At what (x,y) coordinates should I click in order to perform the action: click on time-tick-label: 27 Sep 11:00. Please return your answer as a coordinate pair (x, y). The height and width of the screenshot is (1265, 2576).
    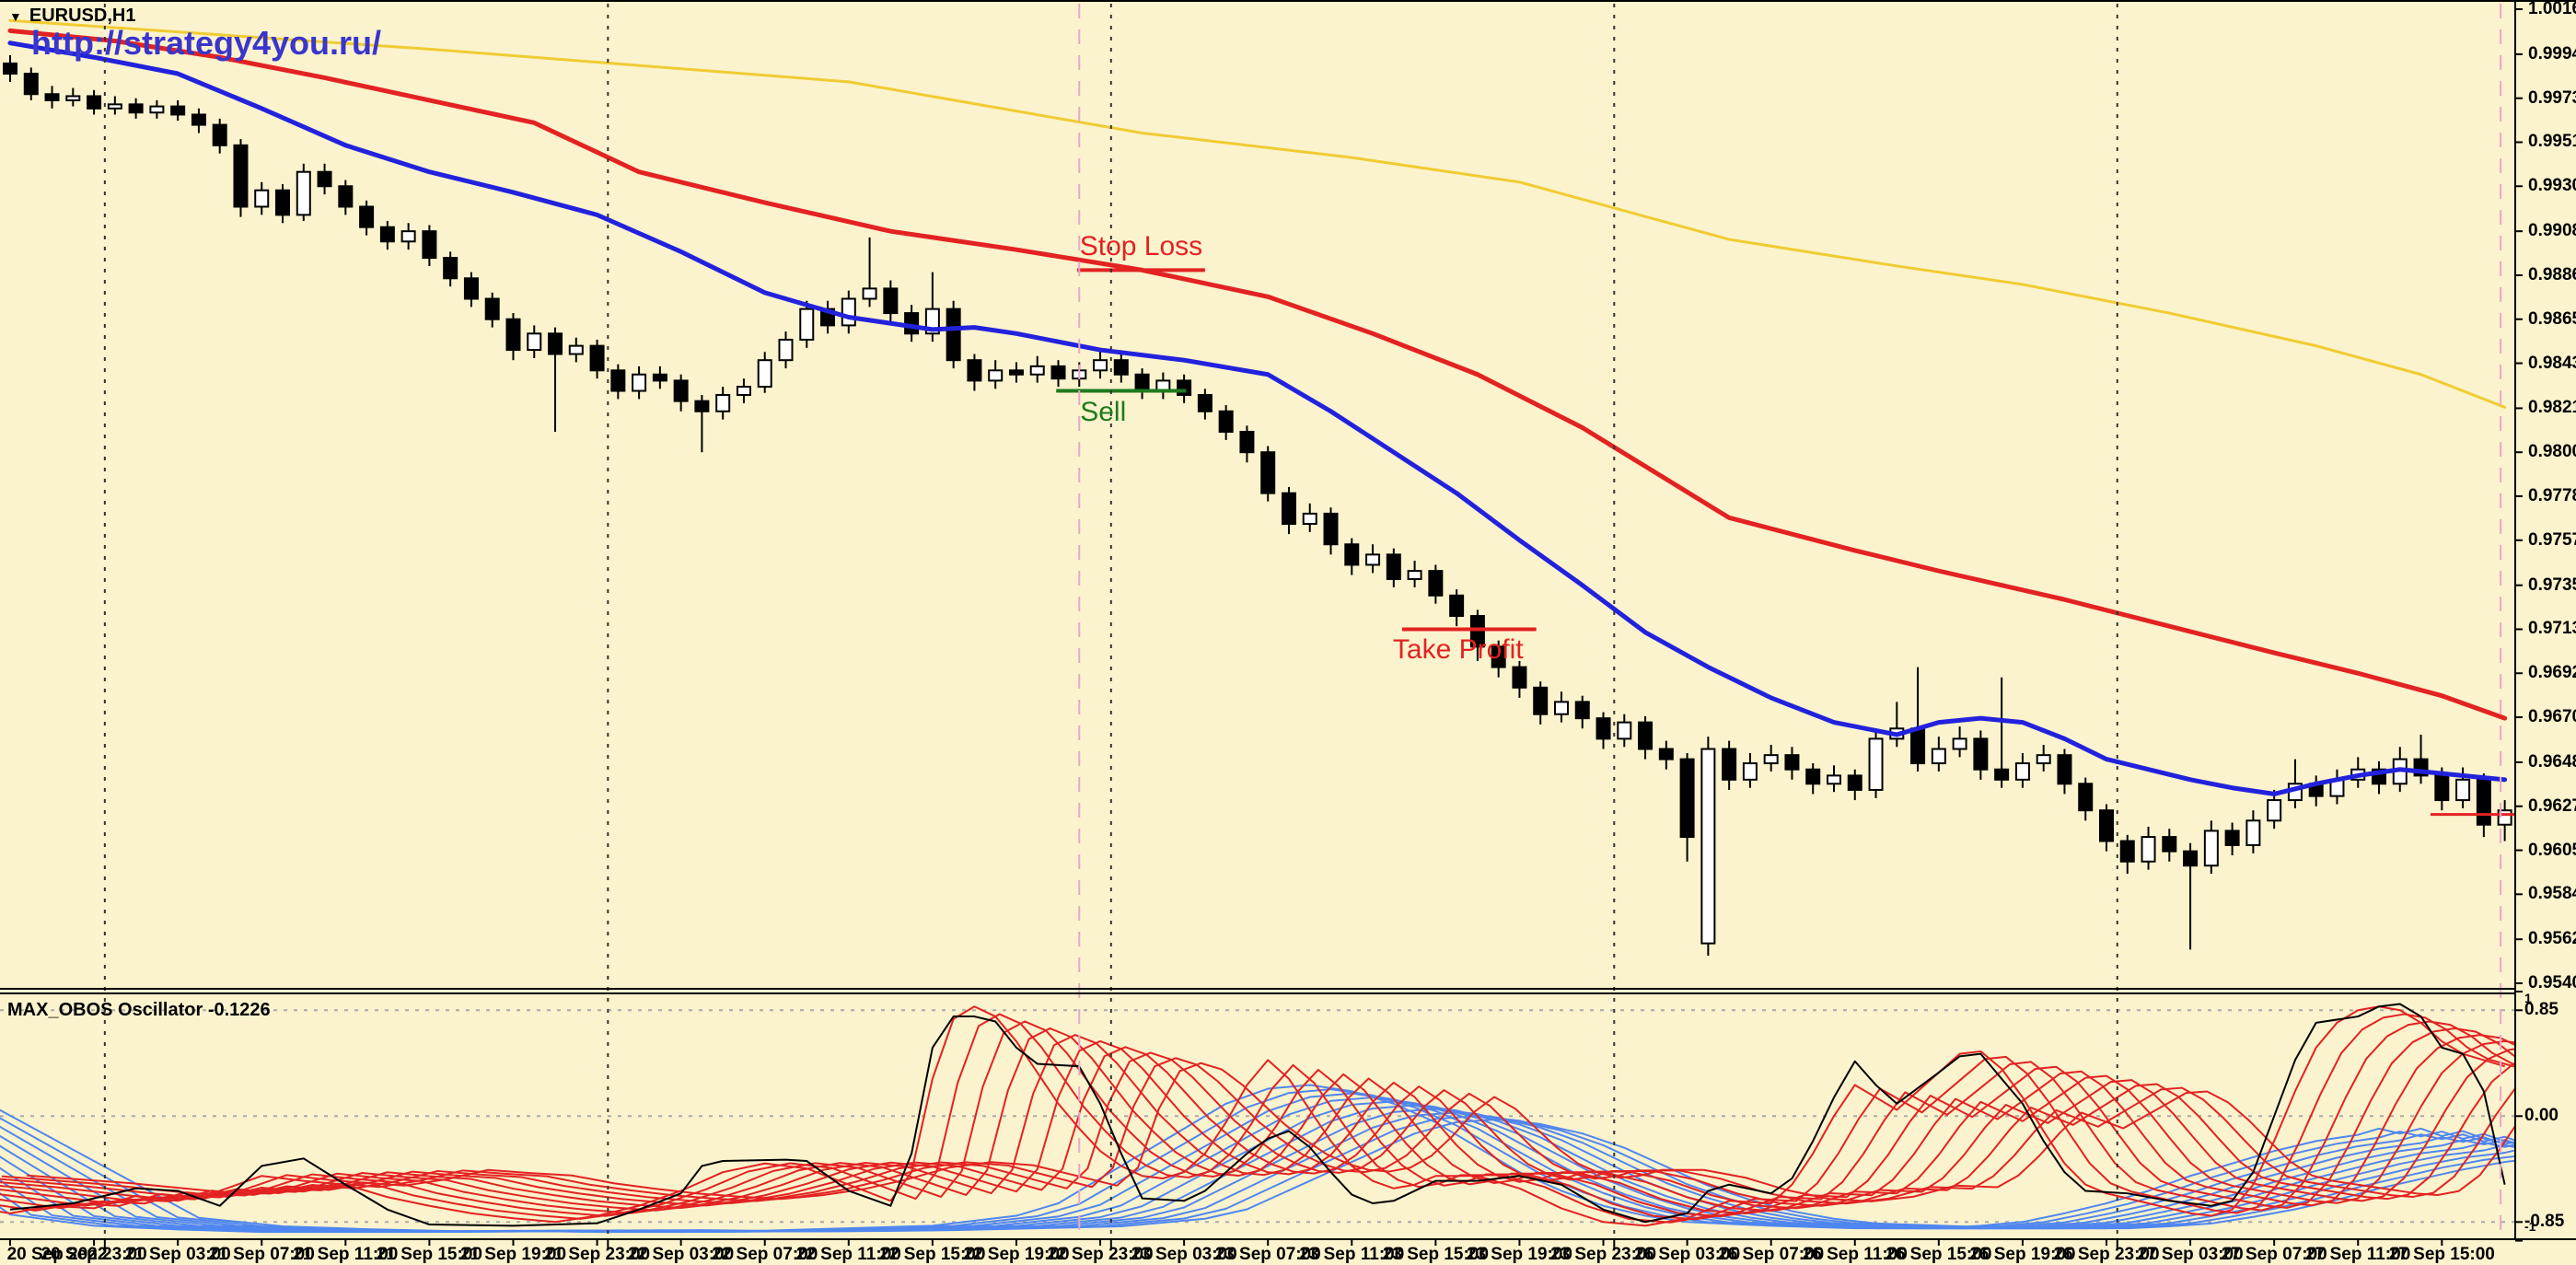
    Looking at the image, I should click on (2358, 1254).